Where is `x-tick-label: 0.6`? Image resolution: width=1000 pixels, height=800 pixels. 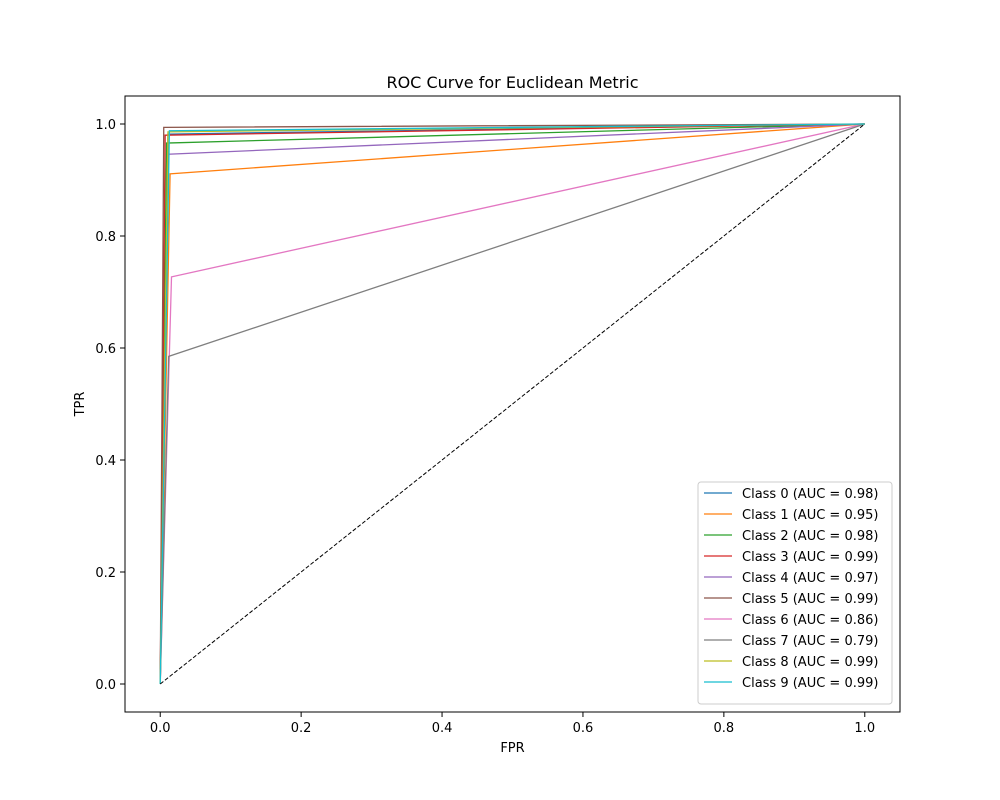 x-tick-label: 0.6 is located at coordinates (583, 728).